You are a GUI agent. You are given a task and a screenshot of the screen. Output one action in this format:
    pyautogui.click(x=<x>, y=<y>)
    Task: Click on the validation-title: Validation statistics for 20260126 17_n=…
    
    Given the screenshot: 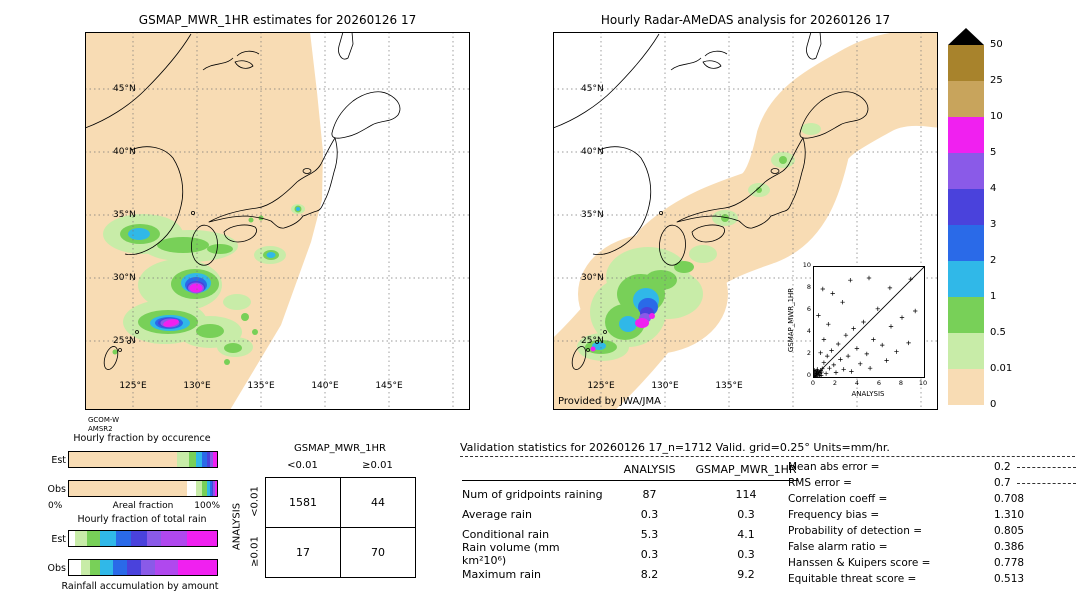 What is the action you would take?
    pyautogui.click(x=675, y=447)
    